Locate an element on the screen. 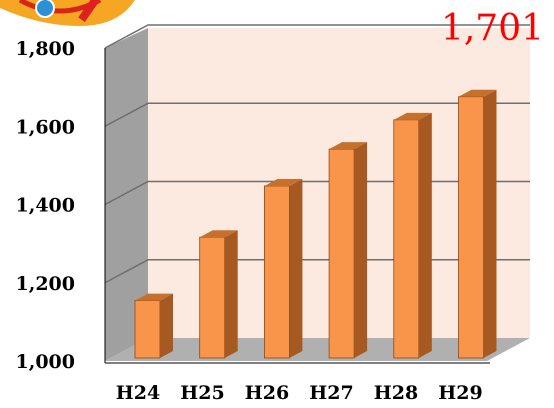 The height and width of the screenshot is (408, 554). decorative-logo-icon is located at coordinates (67, 13).